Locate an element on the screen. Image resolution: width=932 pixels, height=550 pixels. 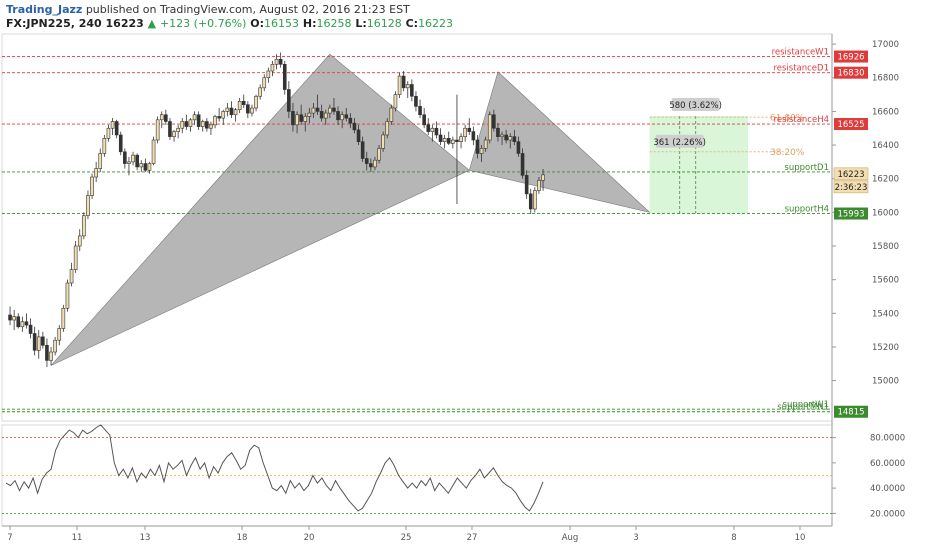
last-price: 16223 is located at coordinates (124, 23).